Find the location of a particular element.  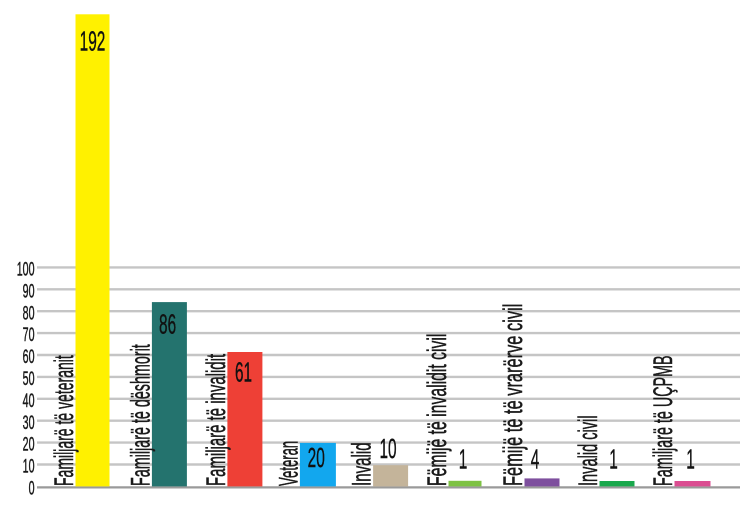

svg-text: 30 is located at coordinates (29, 423).